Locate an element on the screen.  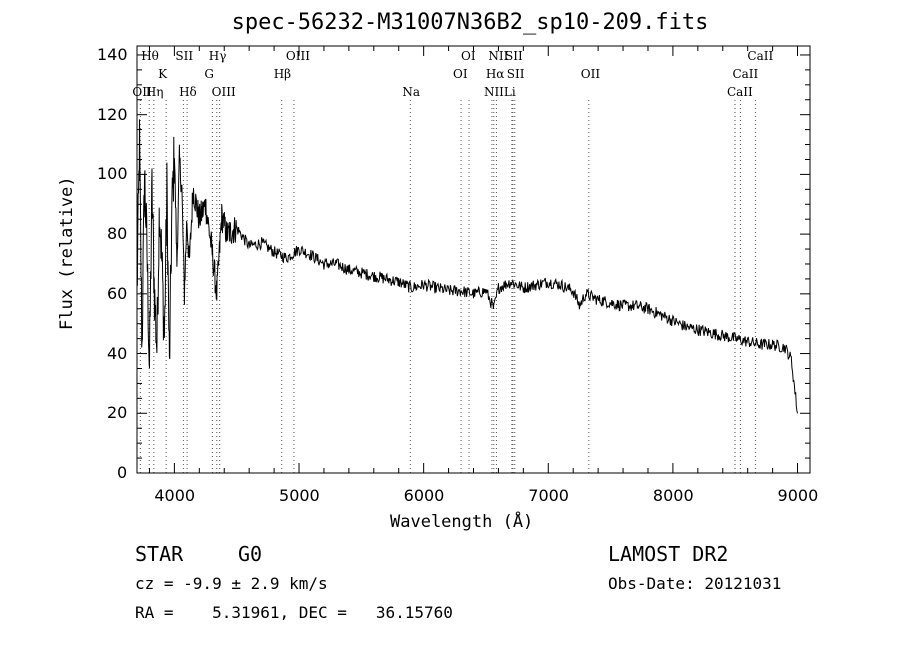
obs-date: Obs-Date: 20121031 is located at coordinates (695, 583).